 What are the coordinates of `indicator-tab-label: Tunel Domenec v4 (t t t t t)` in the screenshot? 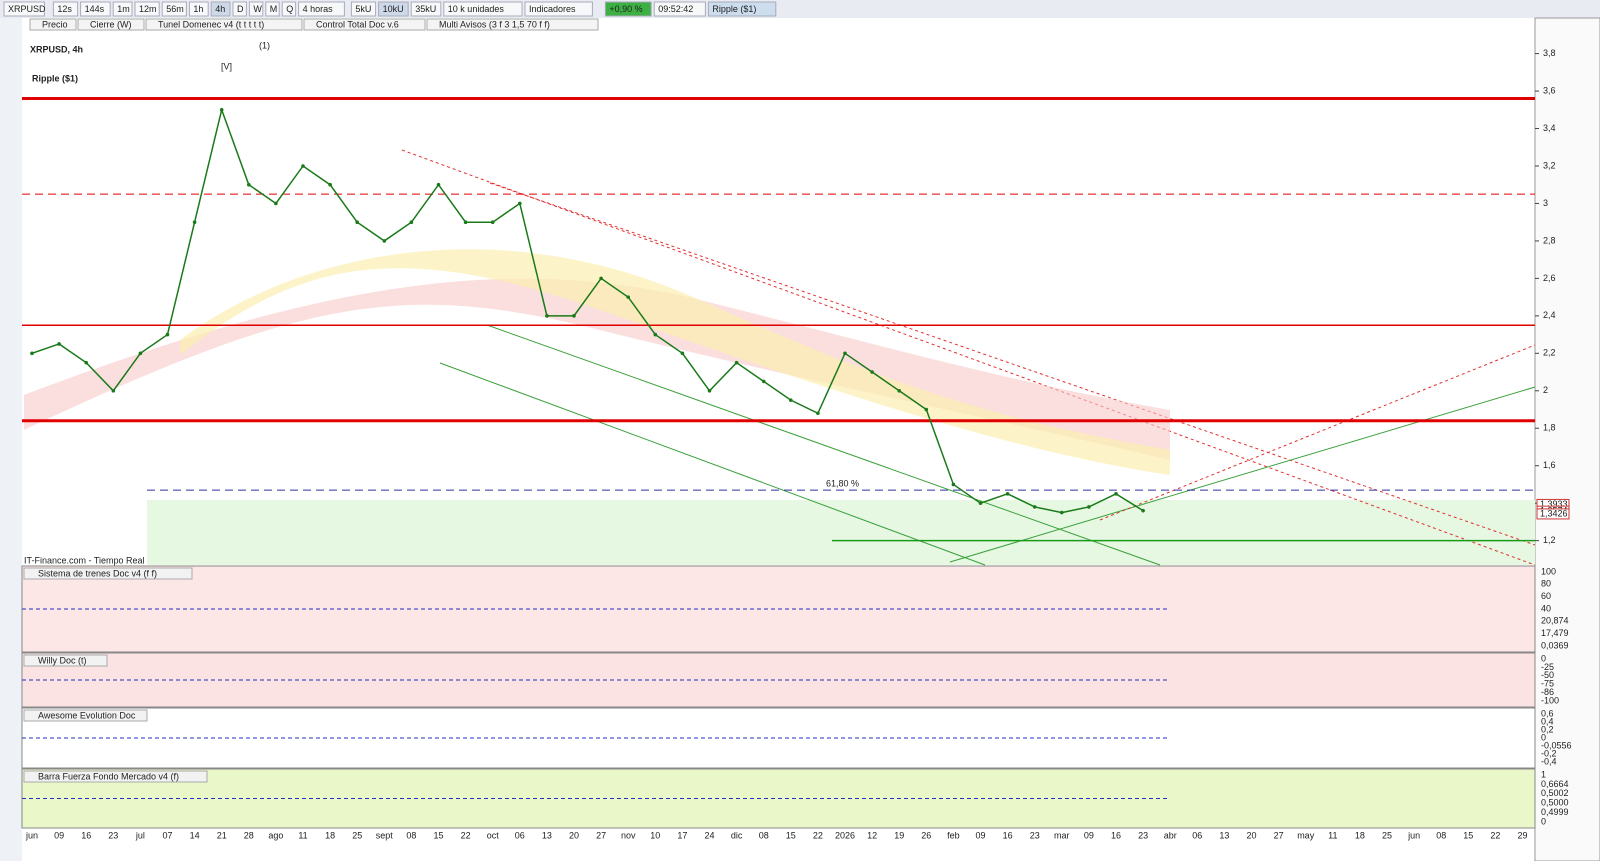 It's located at (211, 24).